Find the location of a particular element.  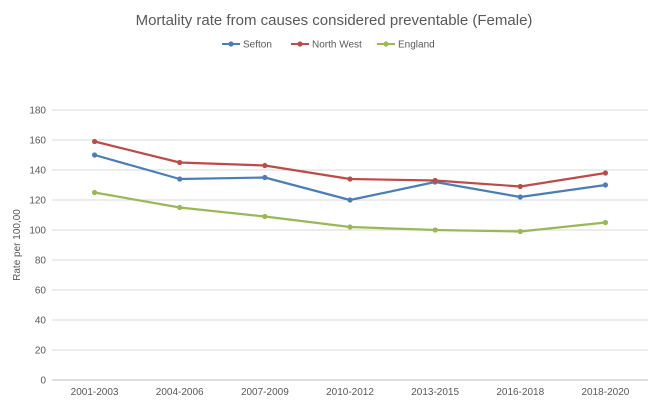

series-sefton is located at coordinates (350, 177).